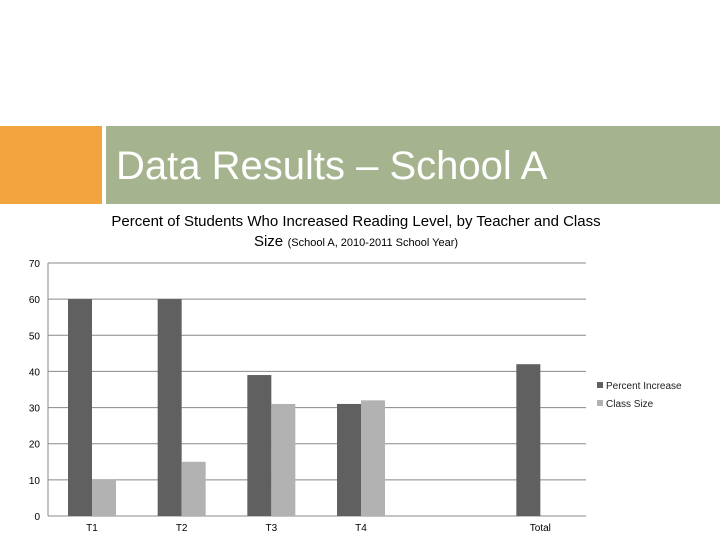 The image size is (720, 540). What do you see at coordinates (182, 528) in the screenshot?
I see `x-tick-label: T2` at bounding box center [182, 528].